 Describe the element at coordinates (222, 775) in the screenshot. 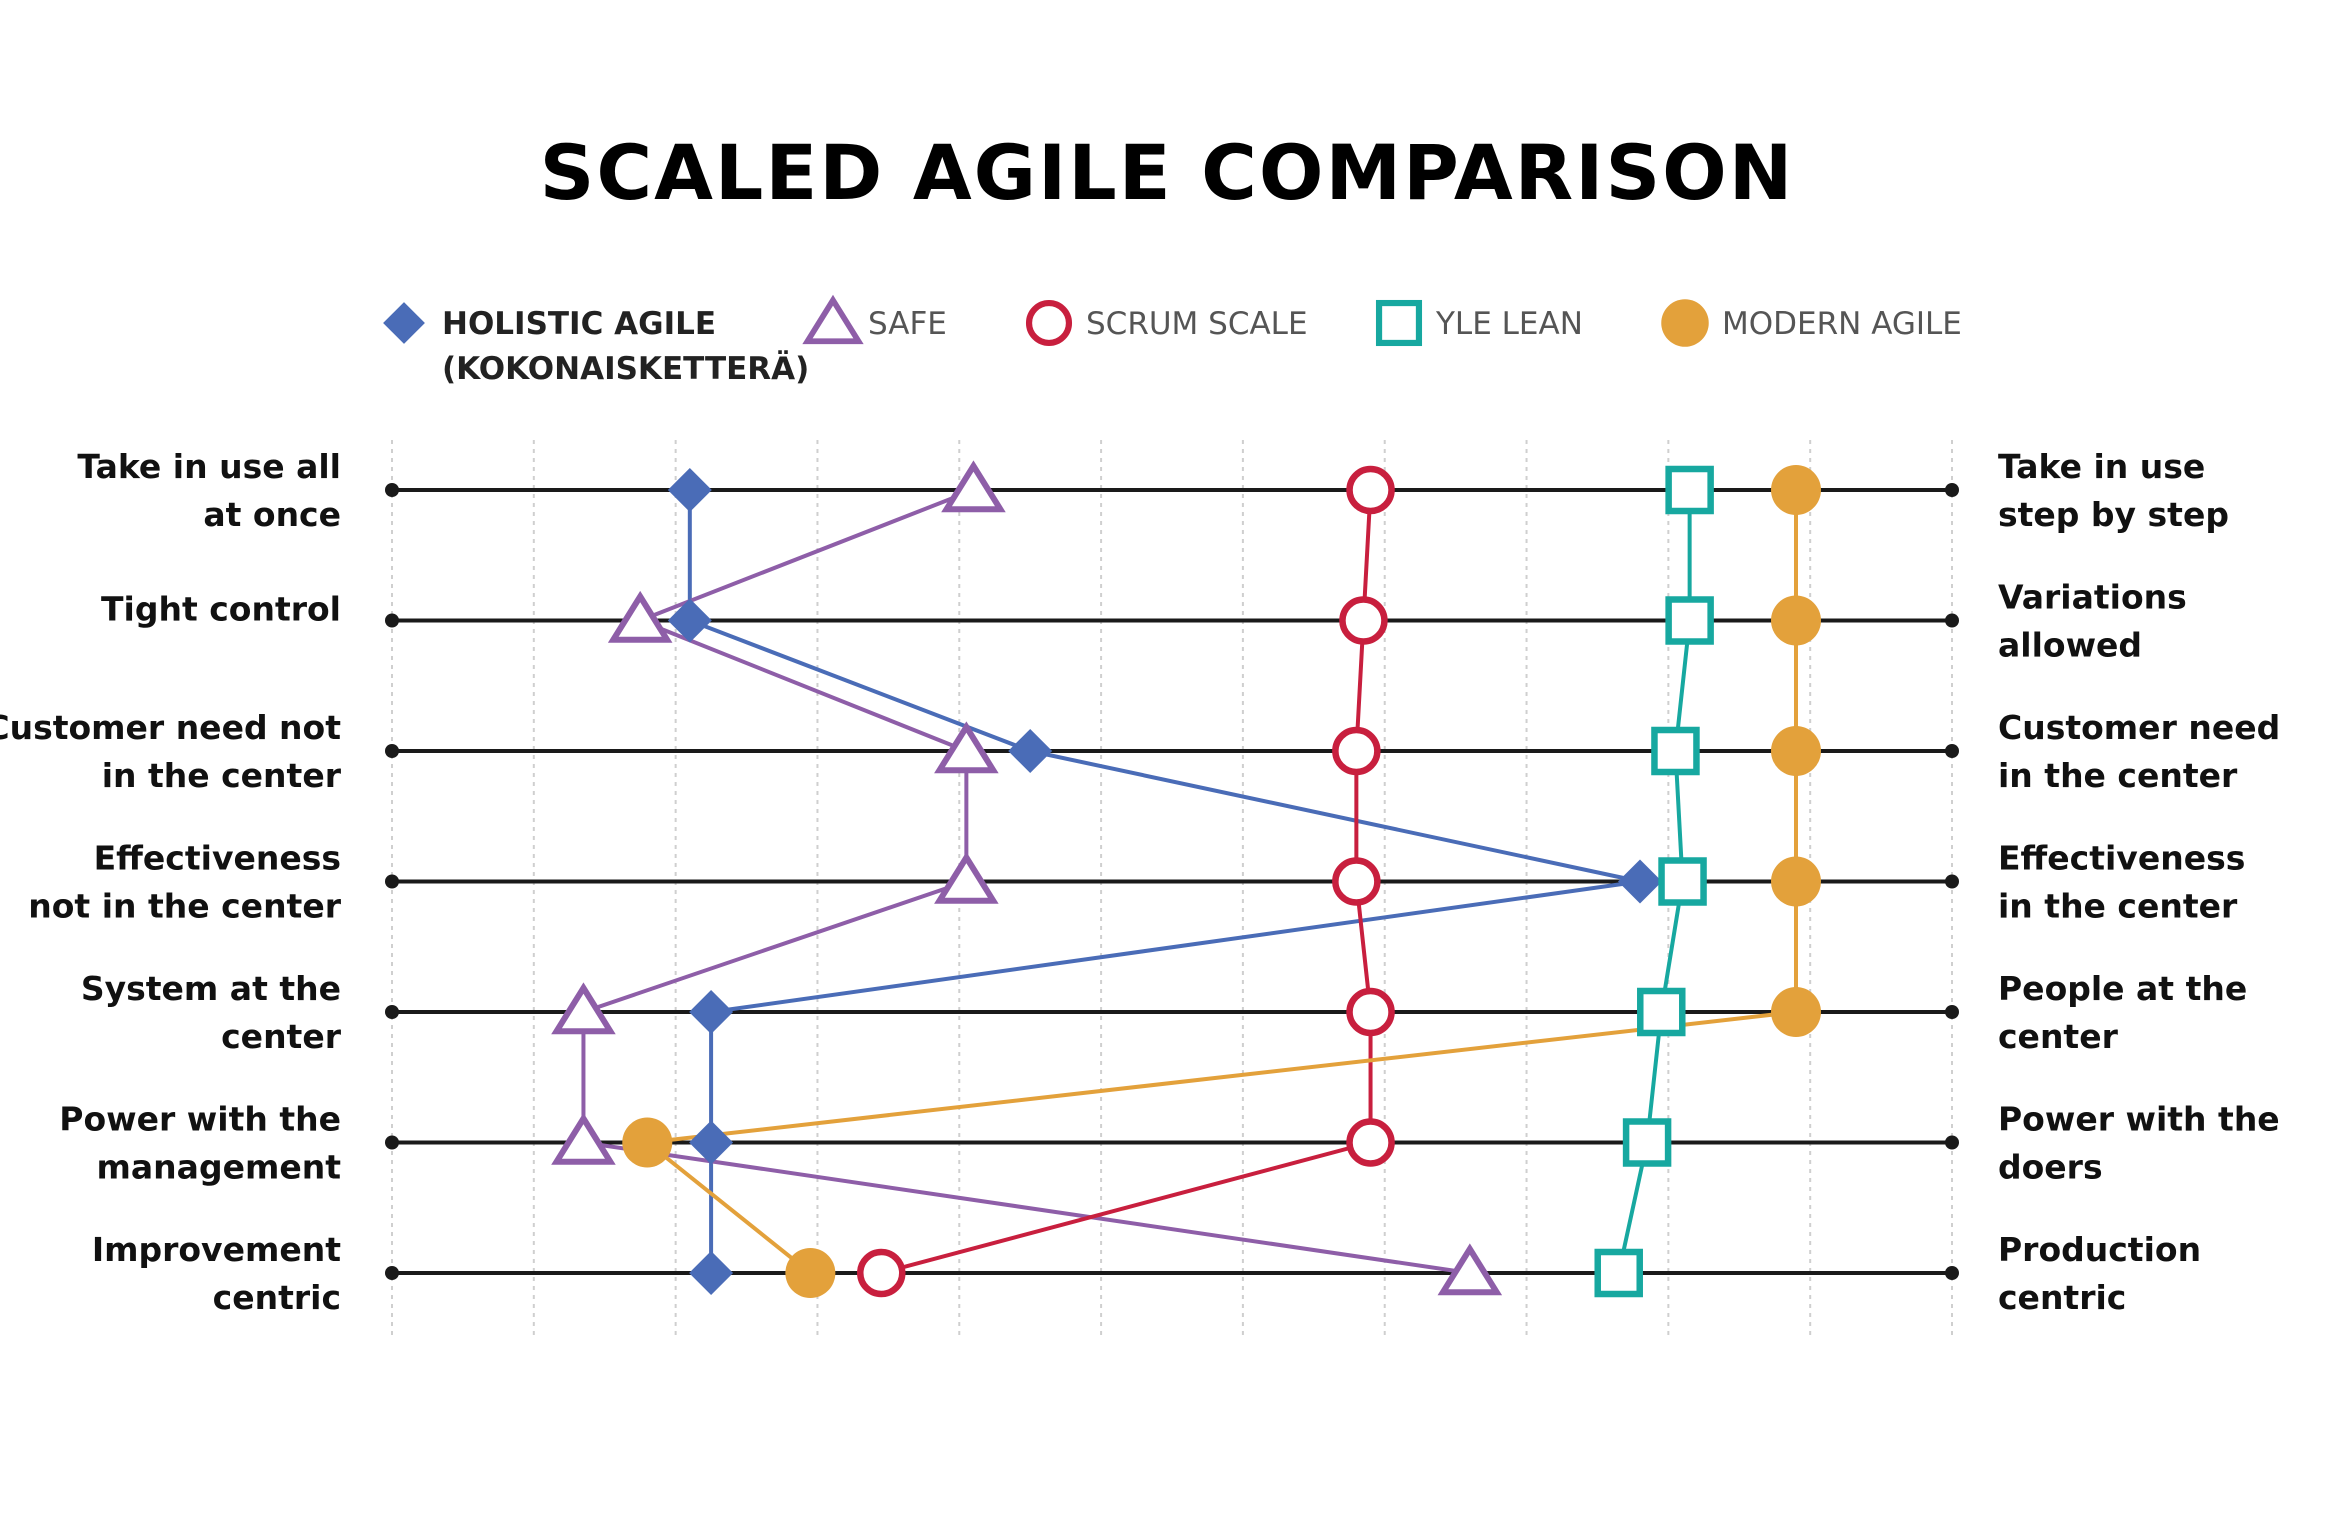

I see `row-label-left: in the center` at that location.